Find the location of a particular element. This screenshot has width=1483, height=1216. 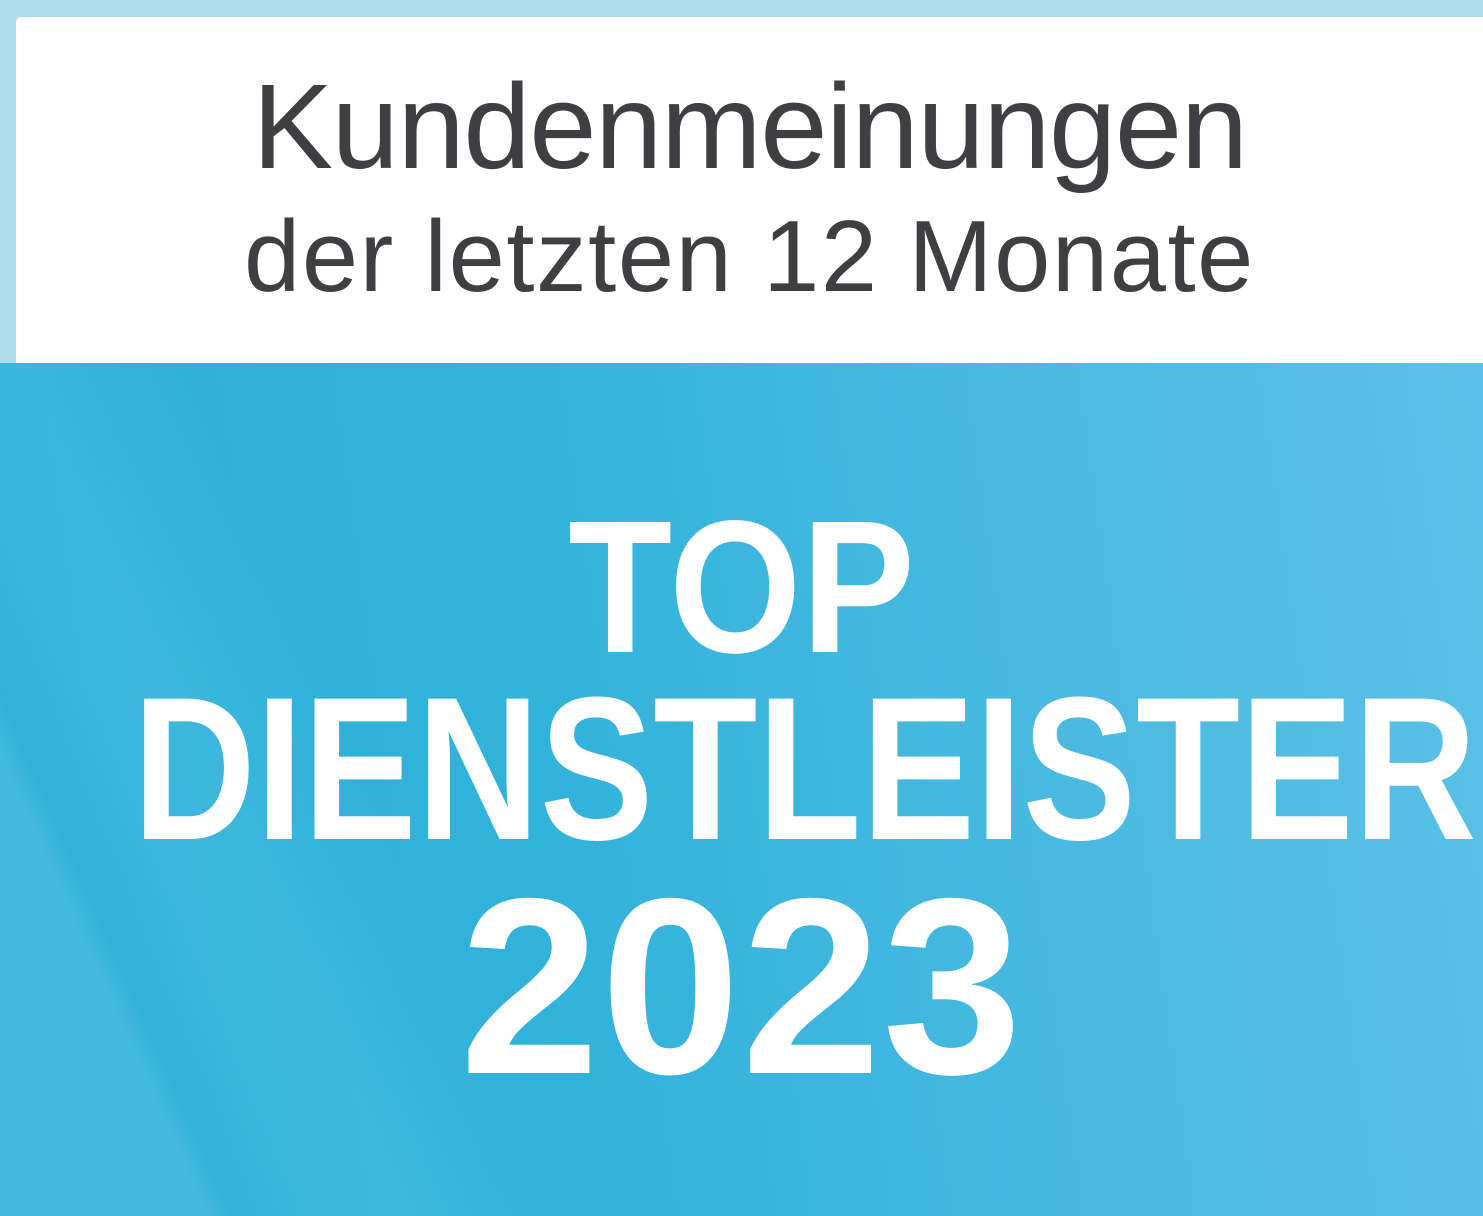

award-year-number: 2023 is located at coordinates (741, 987).